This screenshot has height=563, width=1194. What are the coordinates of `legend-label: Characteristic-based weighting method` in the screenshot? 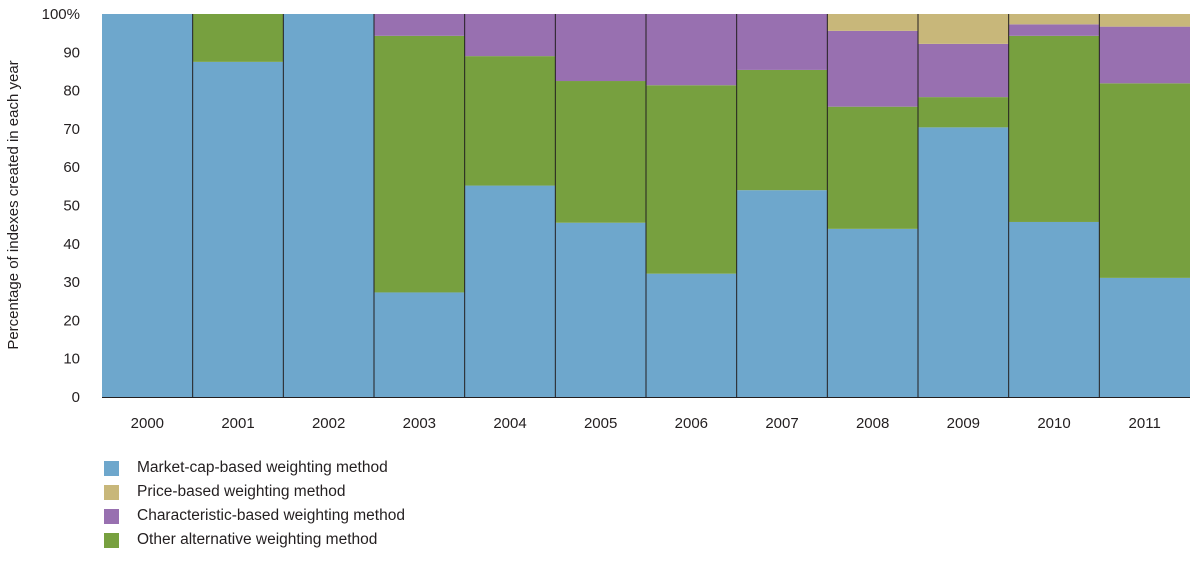 It's located at (271, 515).